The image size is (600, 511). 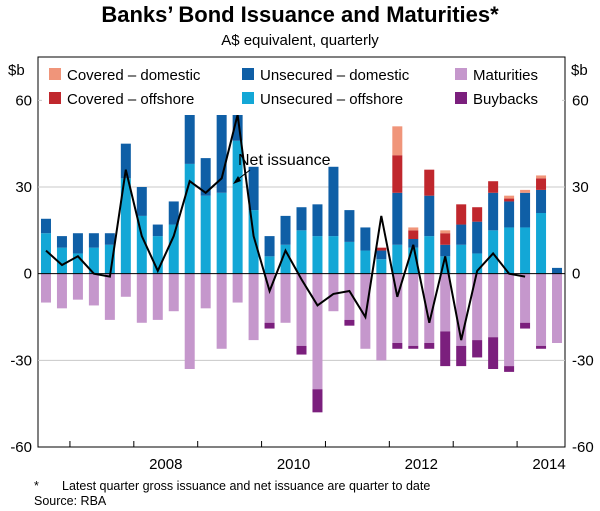 I want to click on legend-label-buybacks: Buybacks, so click(x=505, y=99).